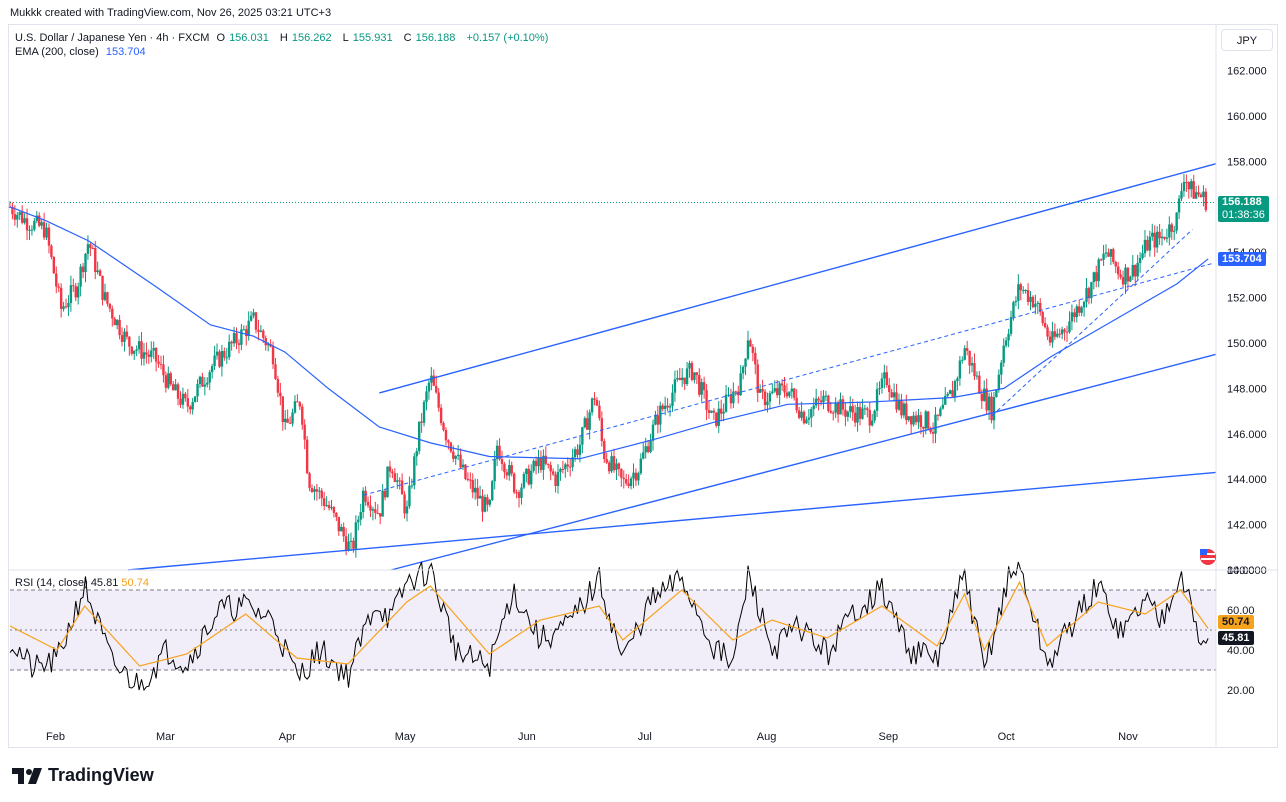  Describe the element at coordinates (1247, 40) in the screenshot. I see `currency-button: JPY` at that location.